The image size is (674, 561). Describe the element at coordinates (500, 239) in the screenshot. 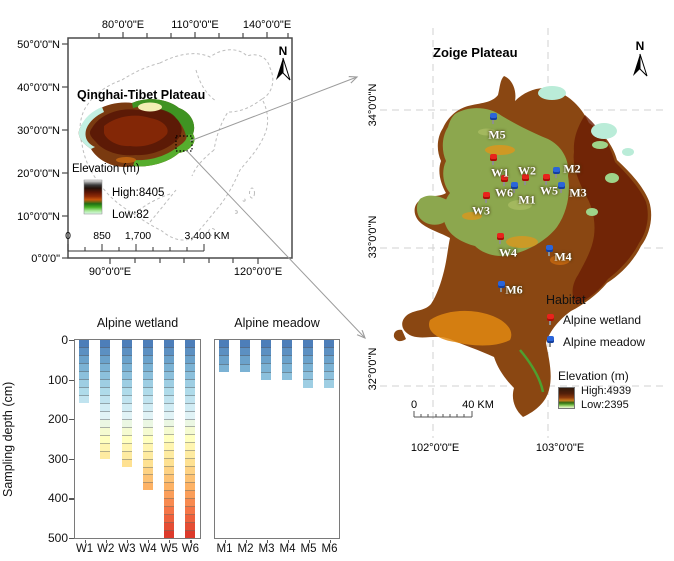

I see `site-pin-w4` at that location.